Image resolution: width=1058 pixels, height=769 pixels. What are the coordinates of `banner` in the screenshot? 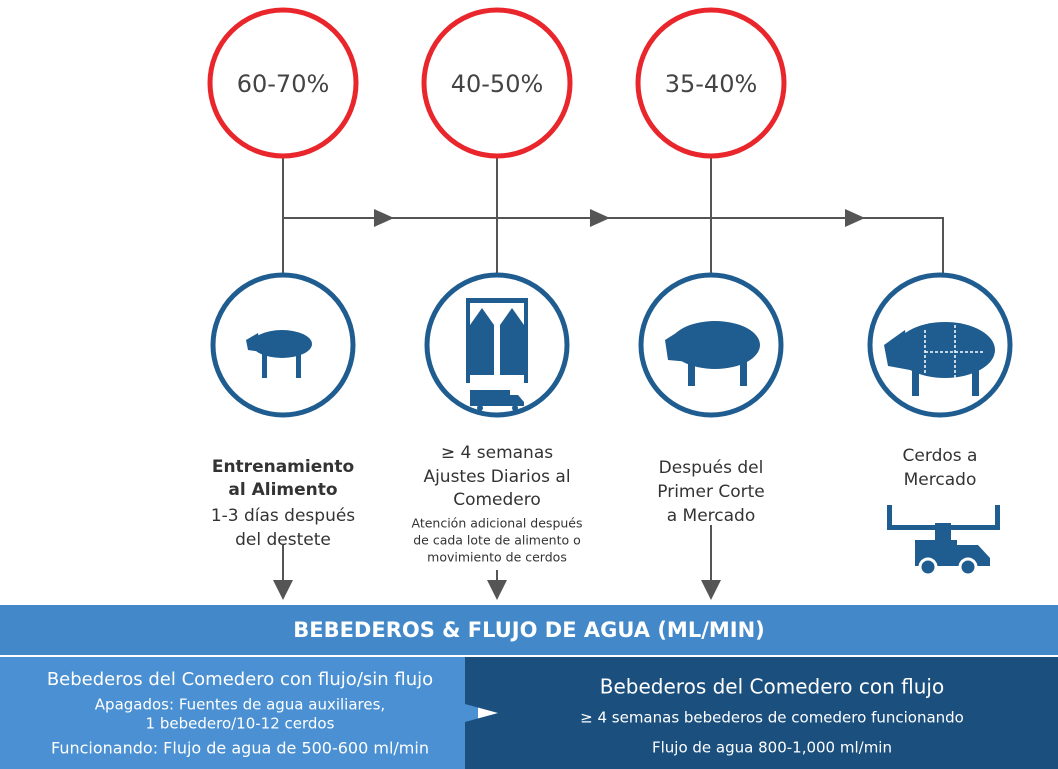 It's located at (529, 630).